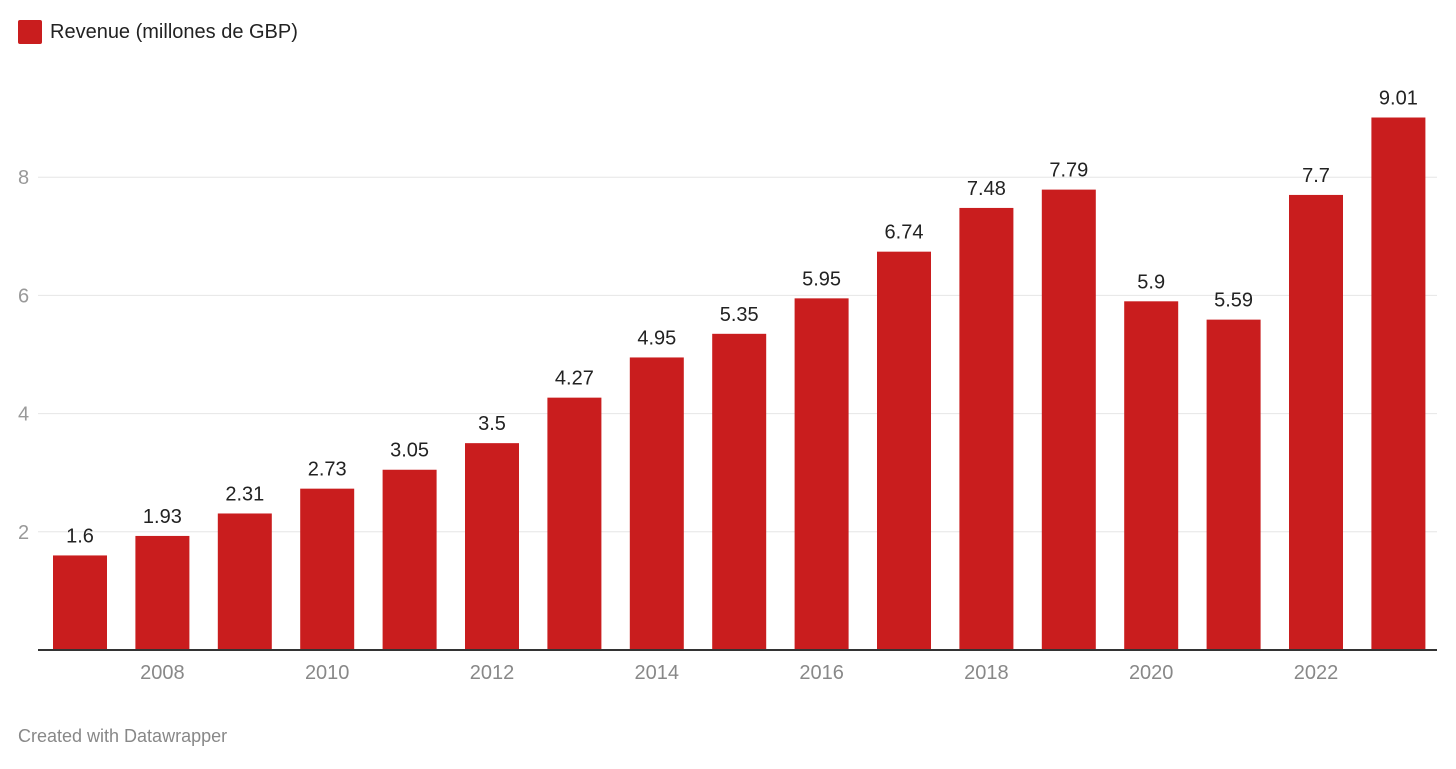 The height and width of the screenshot is (769, 1456). I want to click on value-label: 7.48, so click(986, 189).